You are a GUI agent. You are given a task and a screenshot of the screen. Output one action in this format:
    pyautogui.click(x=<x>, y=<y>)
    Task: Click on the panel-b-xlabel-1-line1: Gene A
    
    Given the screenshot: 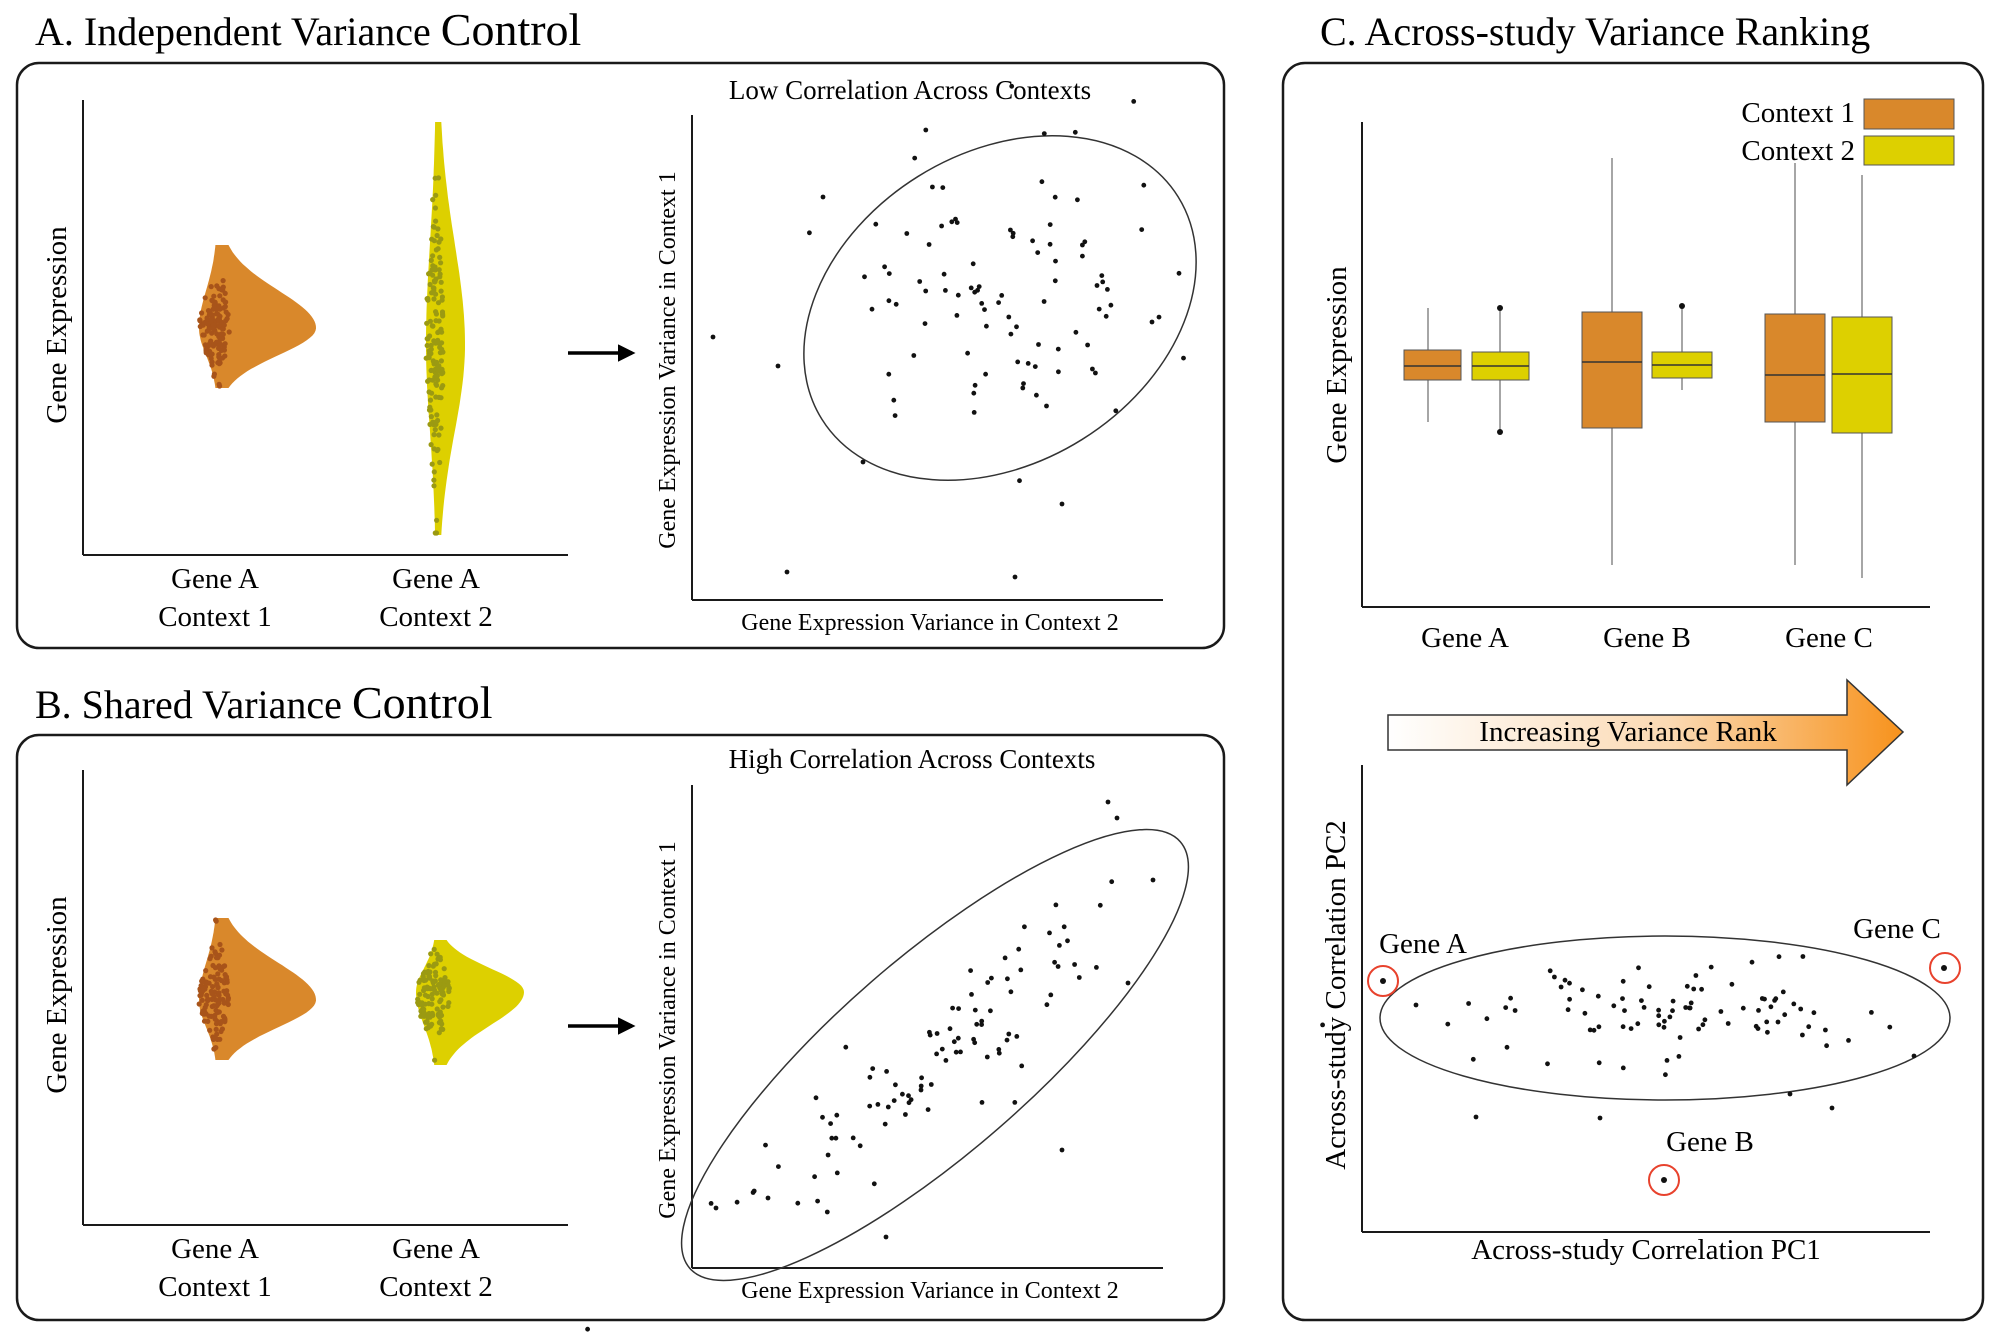 What is the action you would take?
    pyautogui.click(x=215, y=1249)
    